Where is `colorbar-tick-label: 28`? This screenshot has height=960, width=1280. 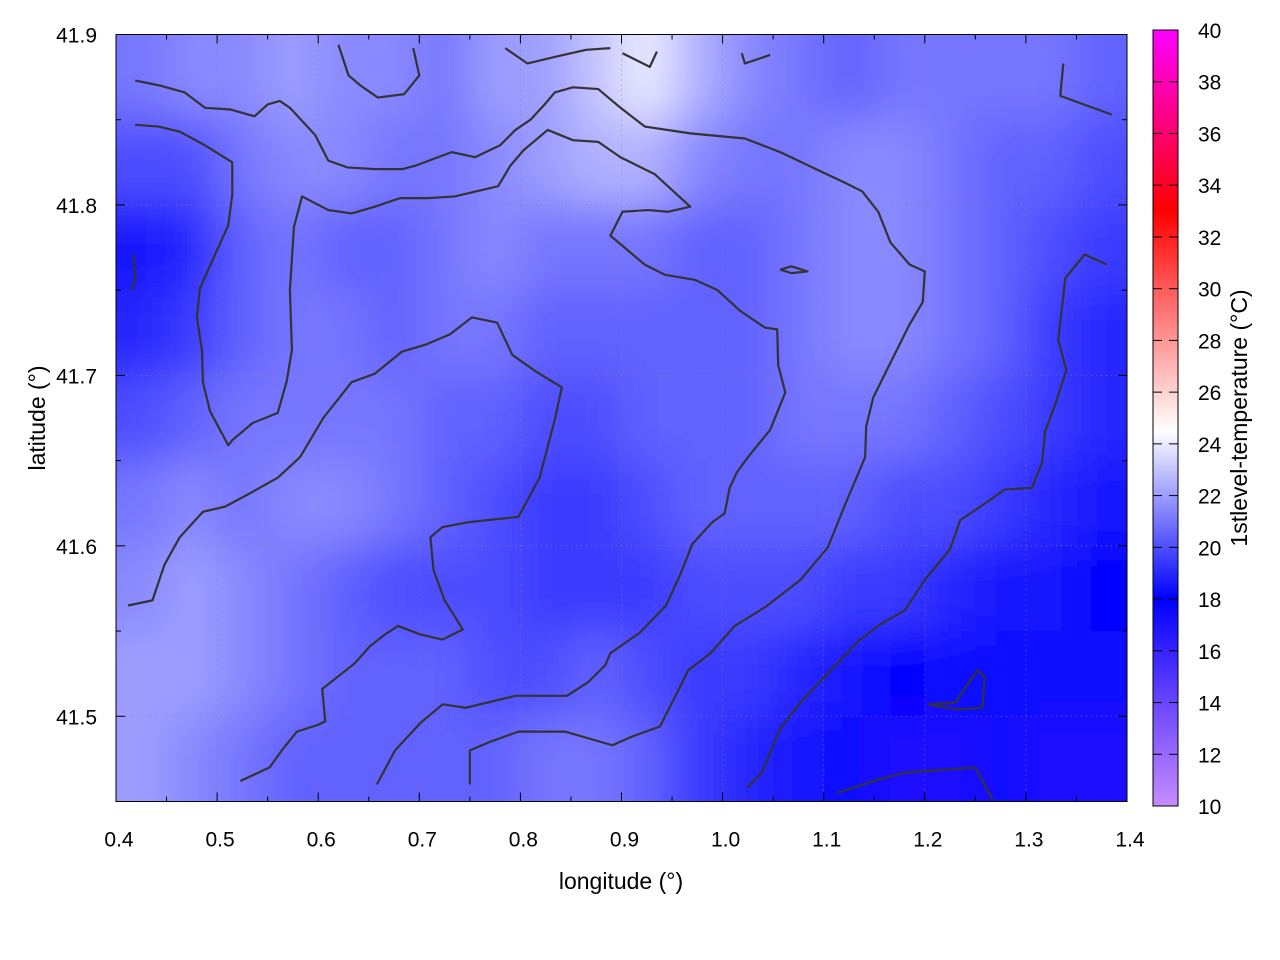 colorbar-tick-label: 28 is located at coordinates (1209, 341).